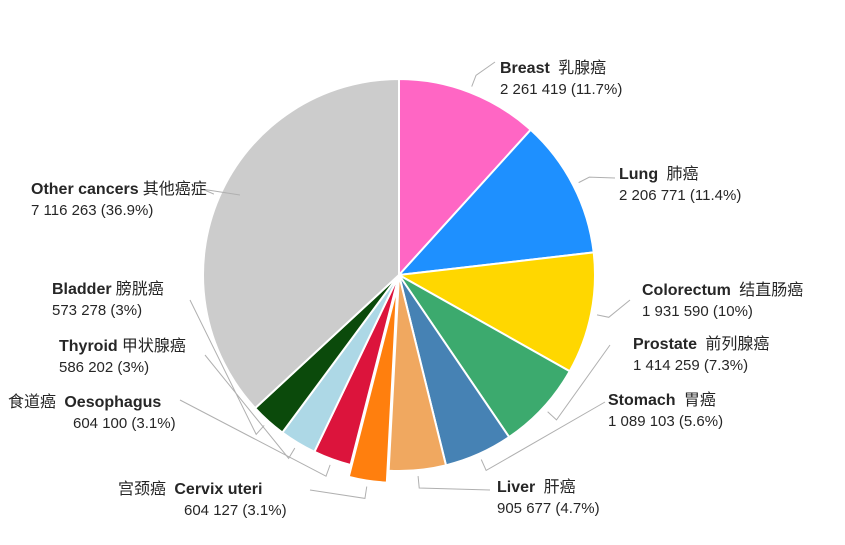  What do you see at coordinates (577, 508) in the screenshot?
I see `label-liver-percent: (4.7%)` at bounding box center [577, 508].